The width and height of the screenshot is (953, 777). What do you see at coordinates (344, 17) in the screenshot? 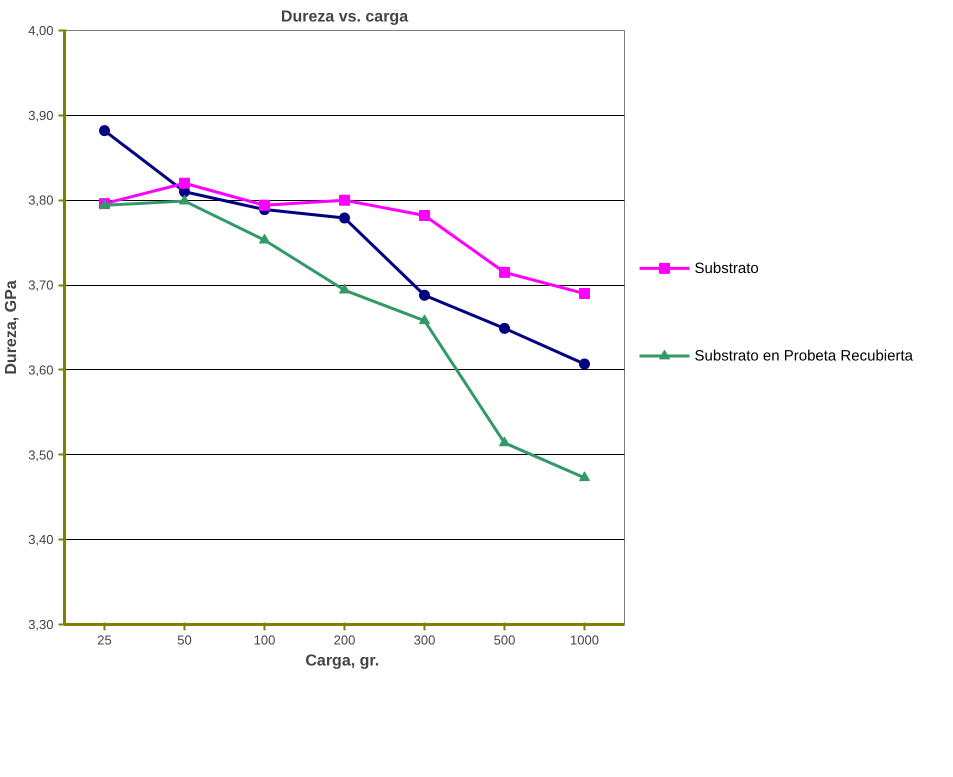
I see `chart-title: Dureza vs. carga` at bounding box center [344, 17].